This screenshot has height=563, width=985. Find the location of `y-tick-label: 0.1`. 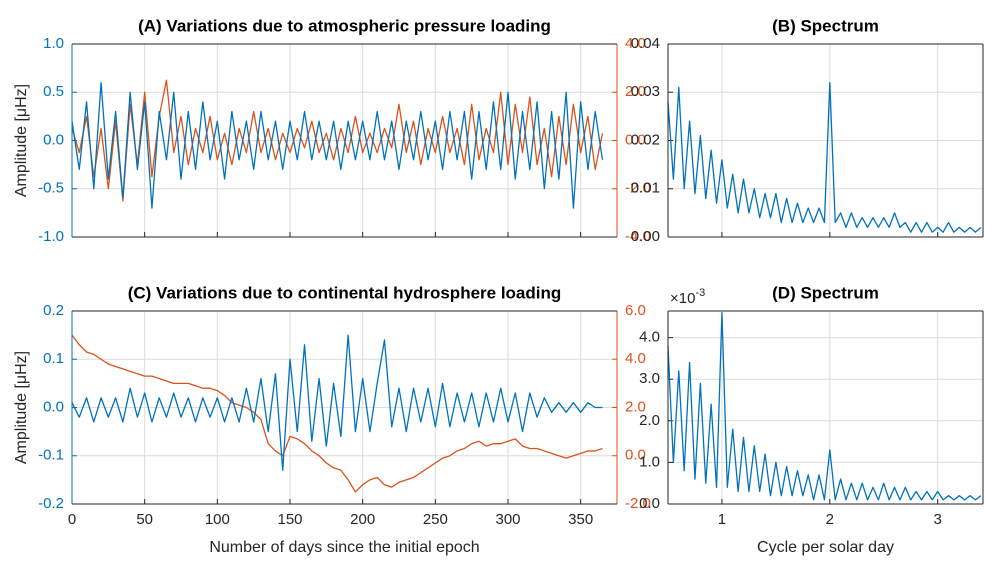

y-tick-label: 0.1 is located at coordinates (53, 358).